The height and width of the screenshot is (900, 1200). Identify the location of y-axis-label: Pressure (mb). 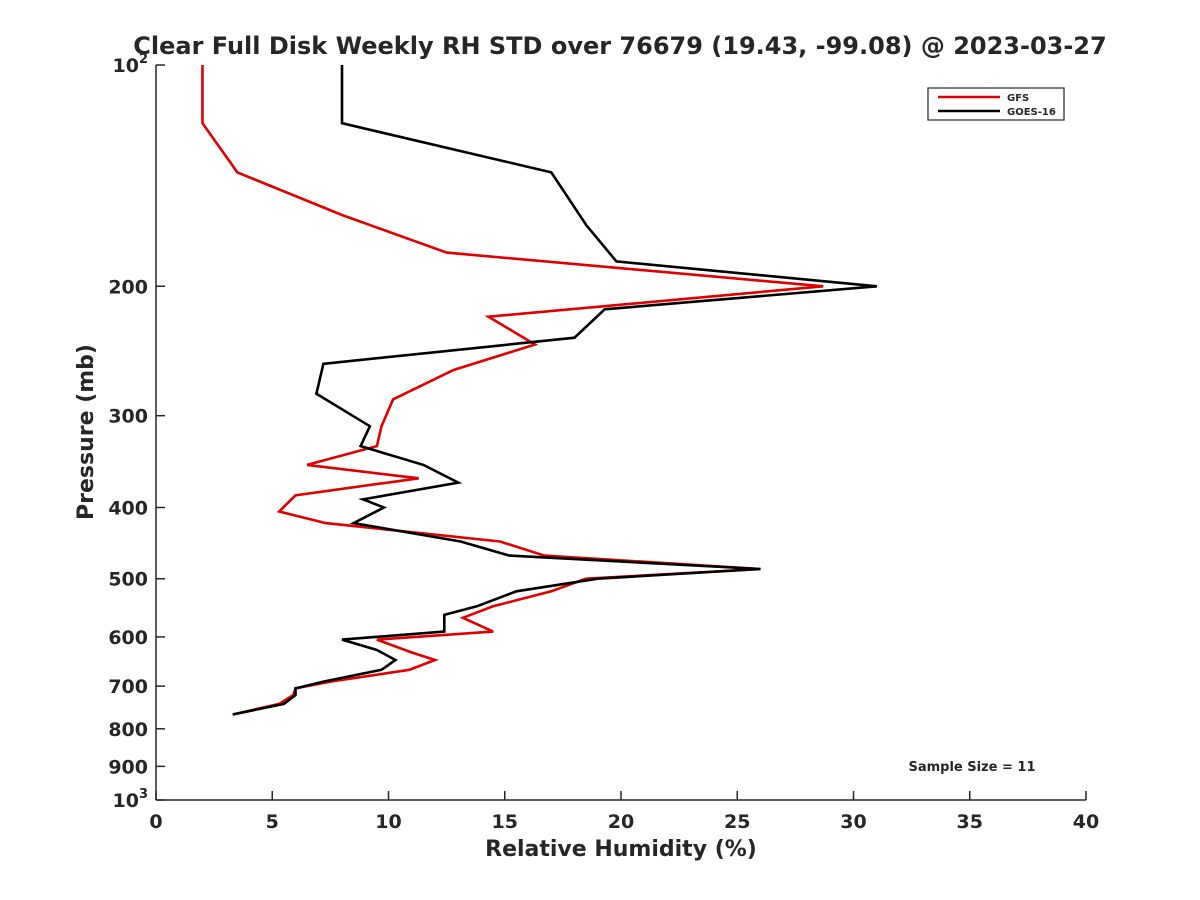
(86, 432).